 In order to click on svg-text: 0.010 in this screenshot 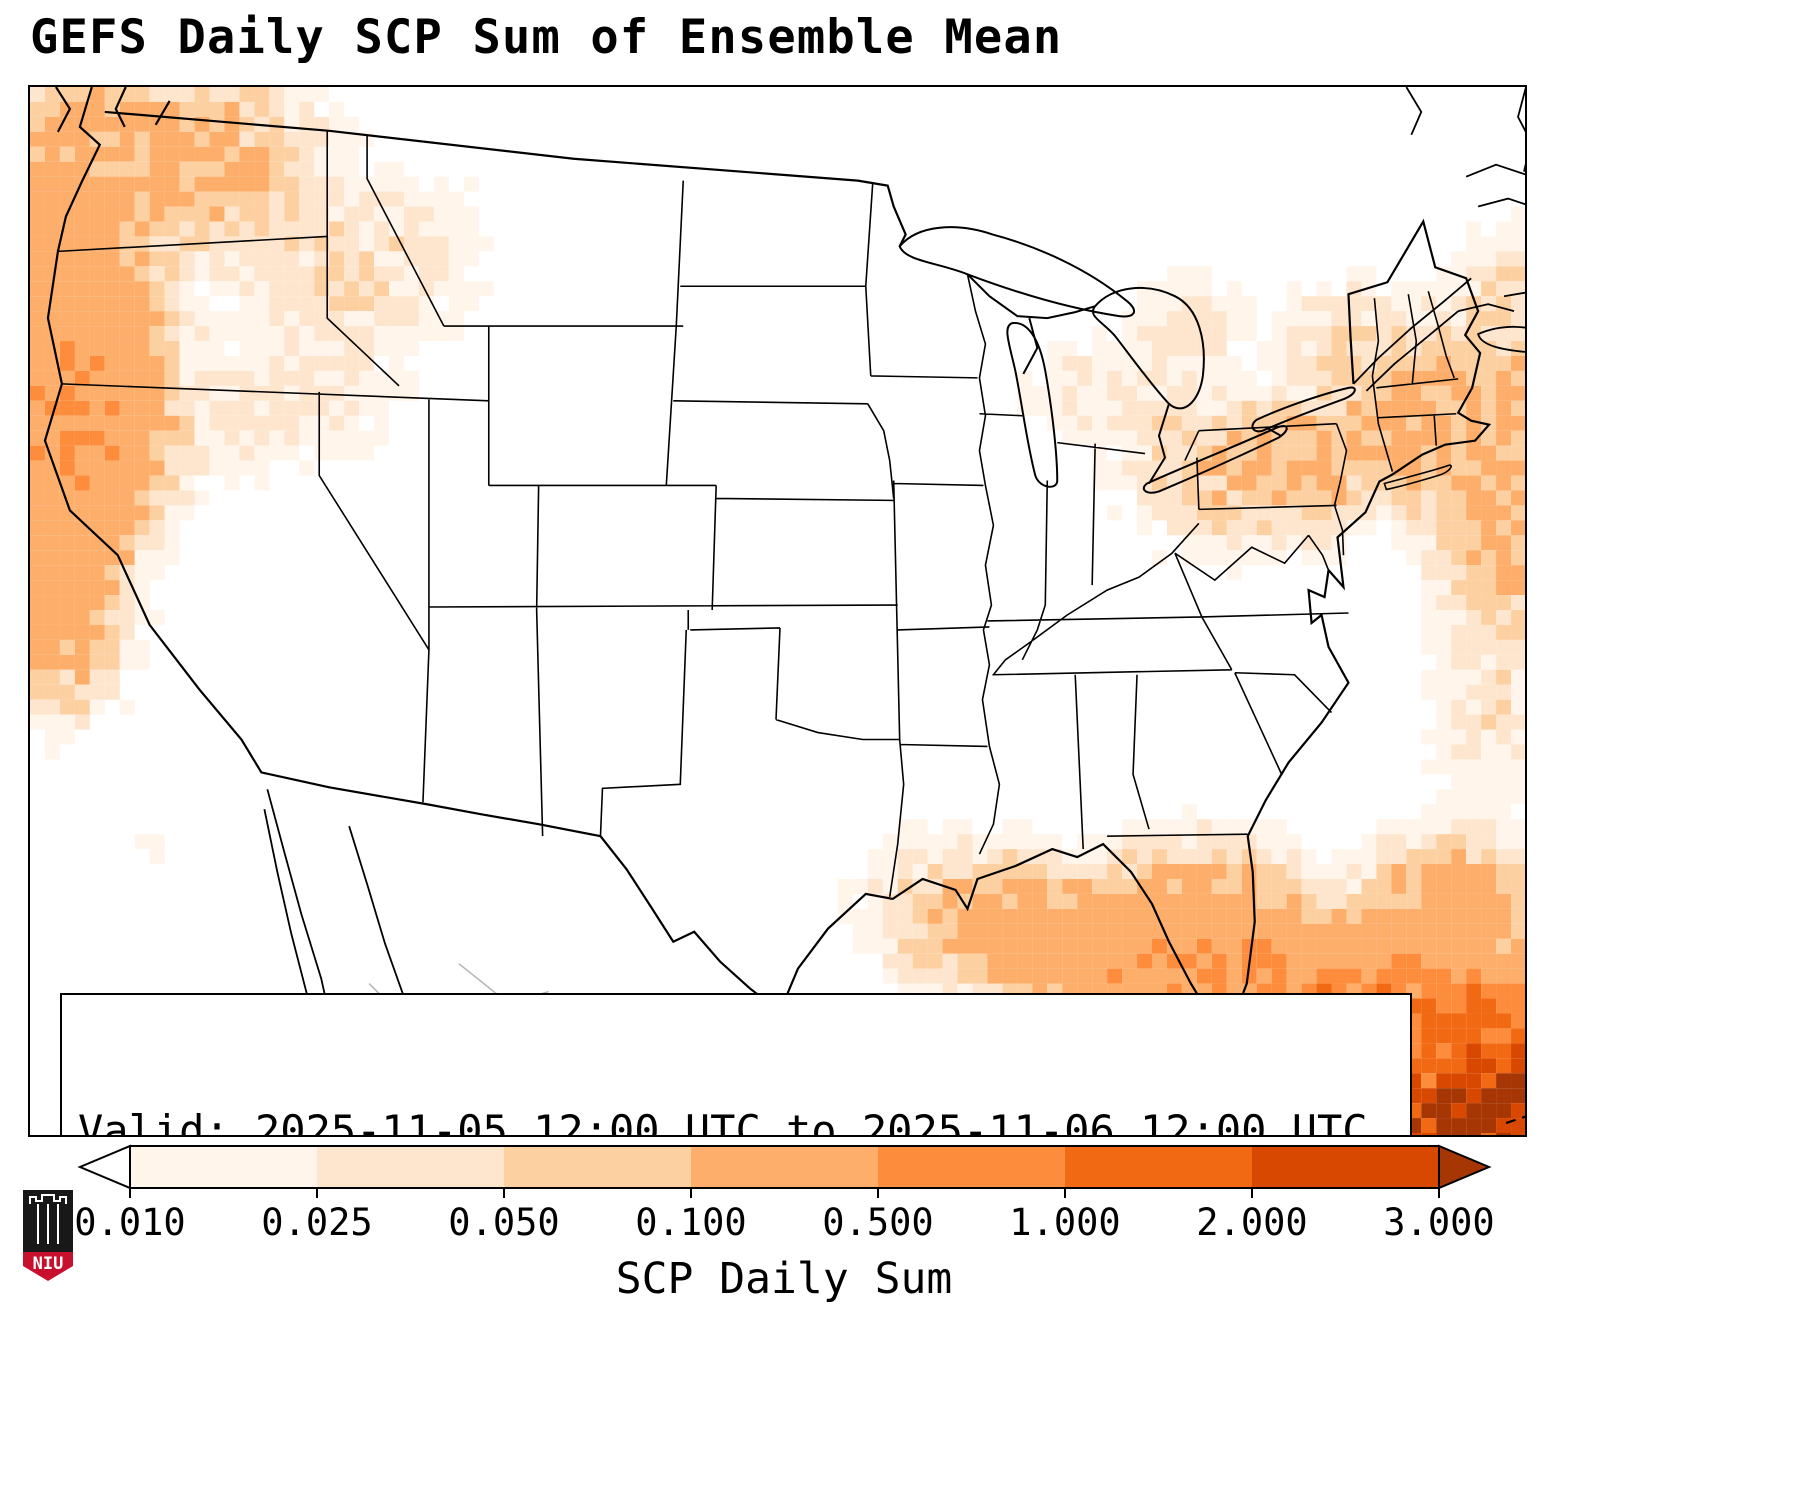, I will do `click(129, 1222)`.